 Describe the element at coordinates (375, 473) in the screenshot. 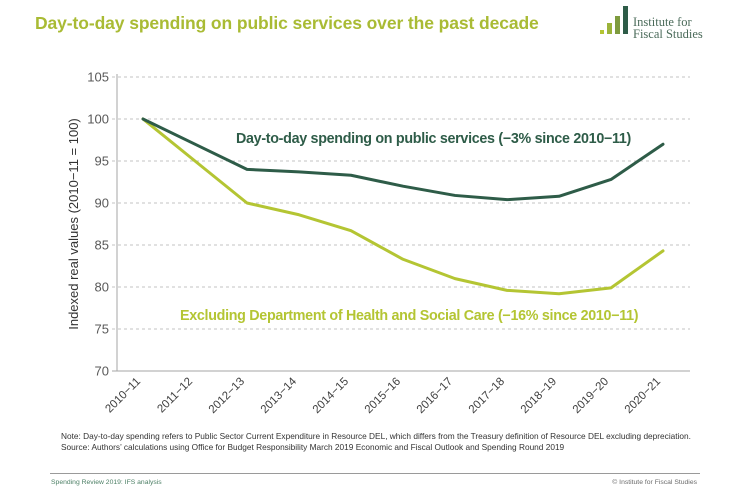

I see `footer-divider` at that location.